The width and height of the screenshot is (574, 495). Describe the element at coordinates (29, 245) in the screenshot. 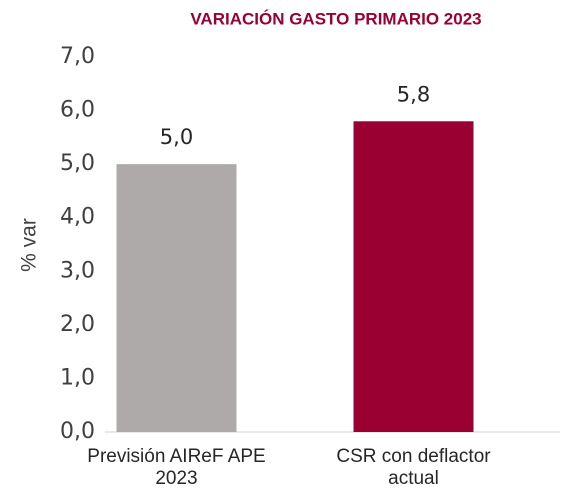

I see `y-axis-label: % var` at that location.